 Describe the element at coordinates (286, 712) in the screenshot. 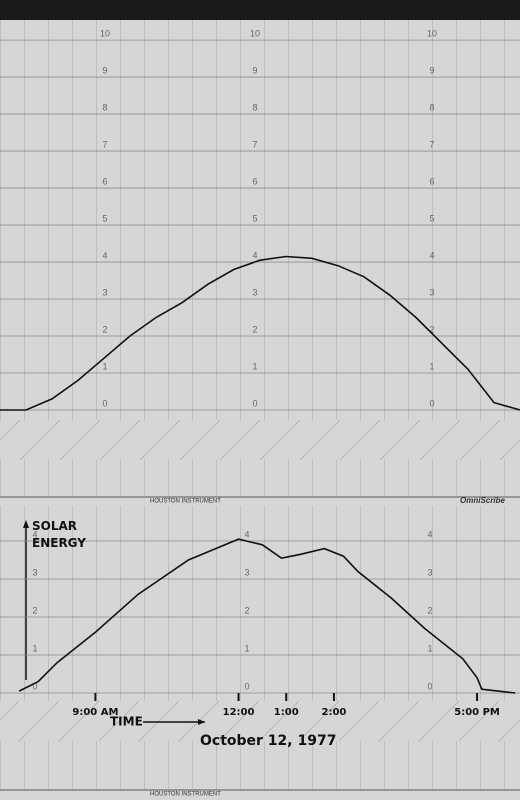

I see `x-tick-label: 1:00` at that location.